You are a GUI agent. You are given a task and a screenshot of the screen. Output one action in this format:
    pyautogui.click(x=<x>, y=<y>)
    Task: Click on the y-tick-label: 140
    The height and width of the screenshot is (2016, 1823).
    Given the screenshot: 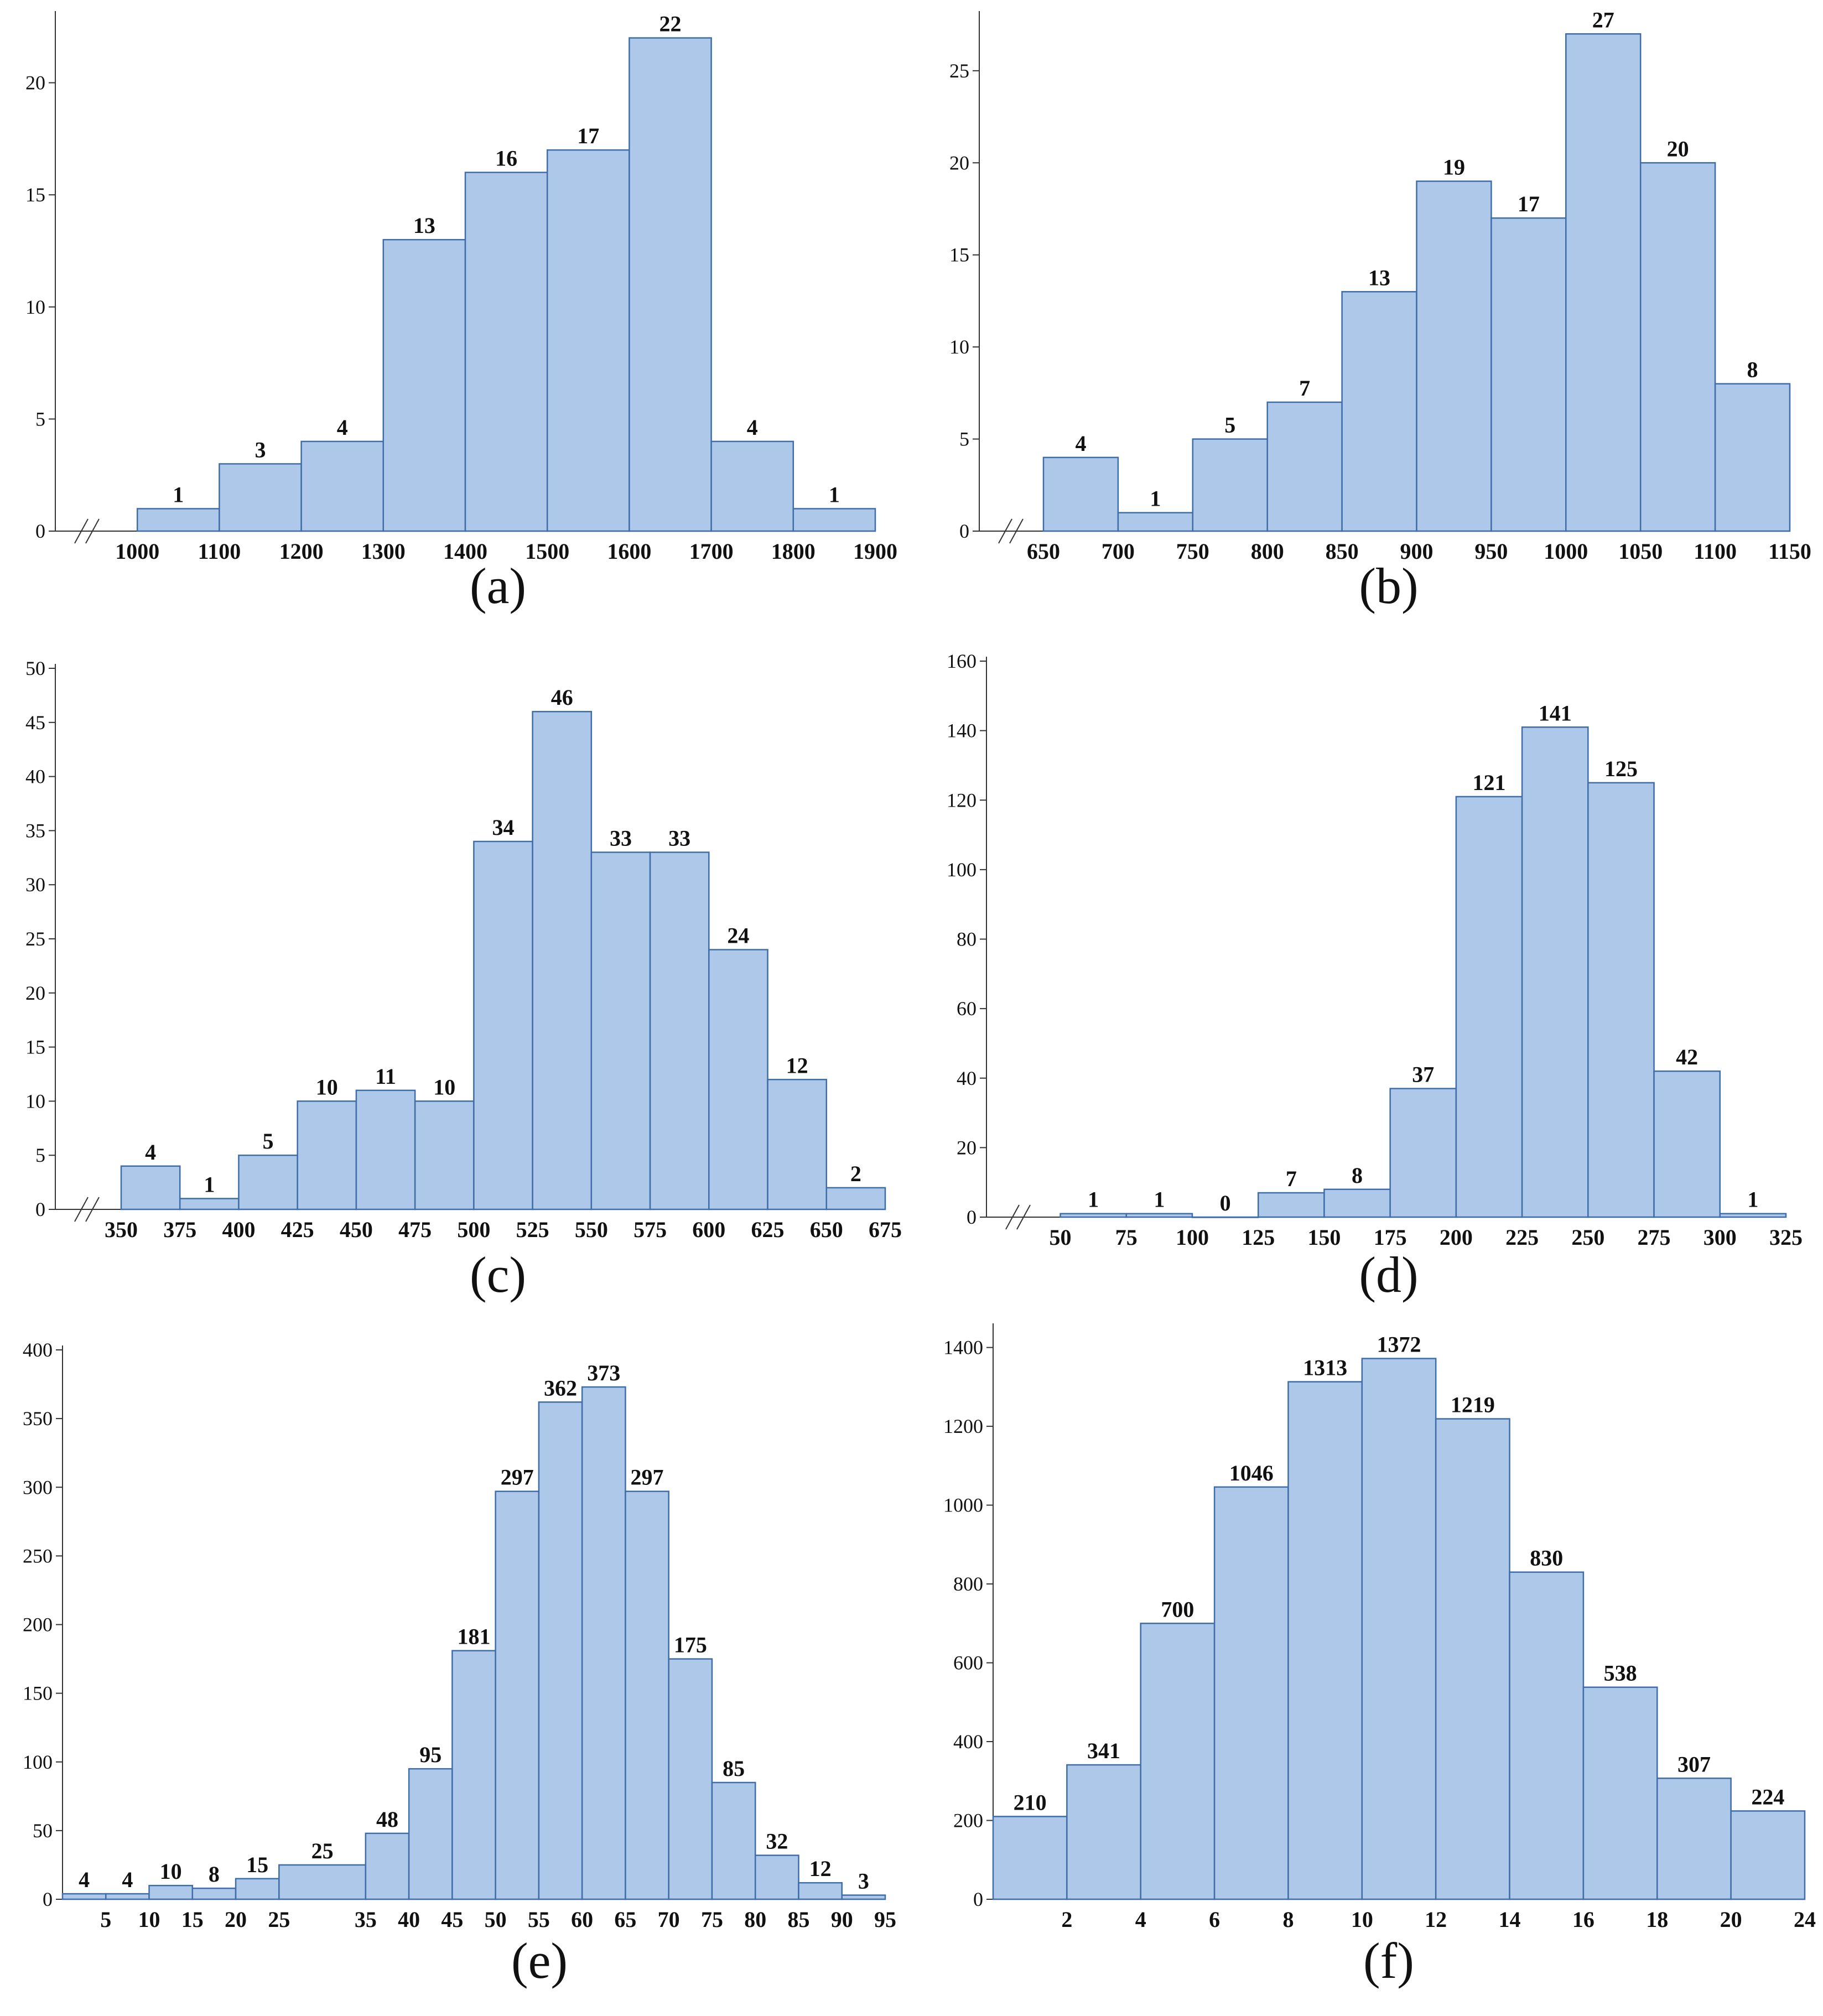 What is the action you would take?
    pyautogui.click(x=962, y=731)
    